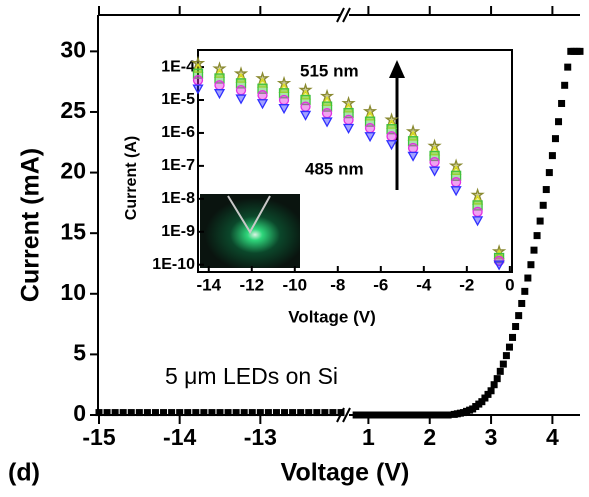 The width and height of the screenshot is (589, 497). What do you see at coordinates (397, 125) in the screenshot?
I see `arrow` at bounding box center [397, 125].